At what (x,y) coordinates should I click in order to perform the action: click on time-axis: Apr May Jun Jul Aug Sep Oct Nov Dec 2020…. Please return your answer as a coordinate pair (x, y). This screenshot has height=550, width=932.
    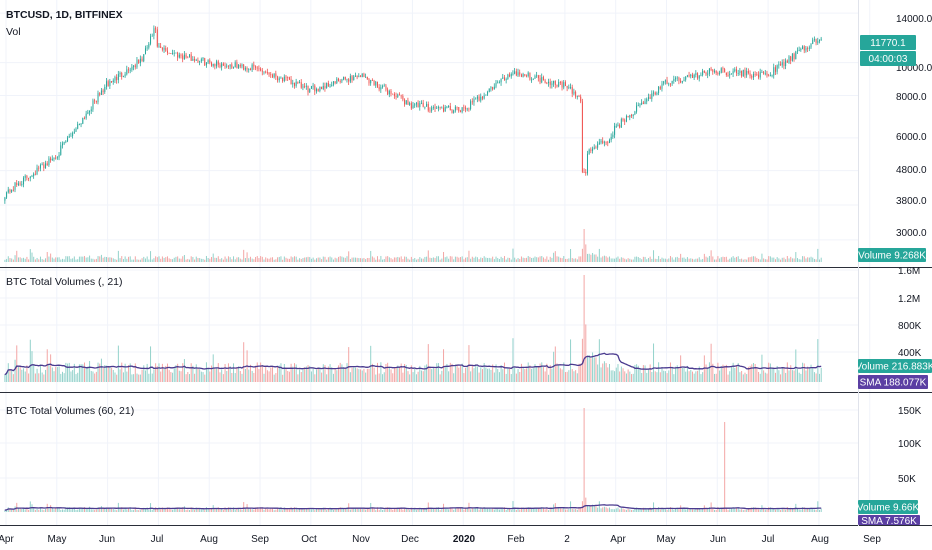
    Looking at the image, I should click on (440, 539).